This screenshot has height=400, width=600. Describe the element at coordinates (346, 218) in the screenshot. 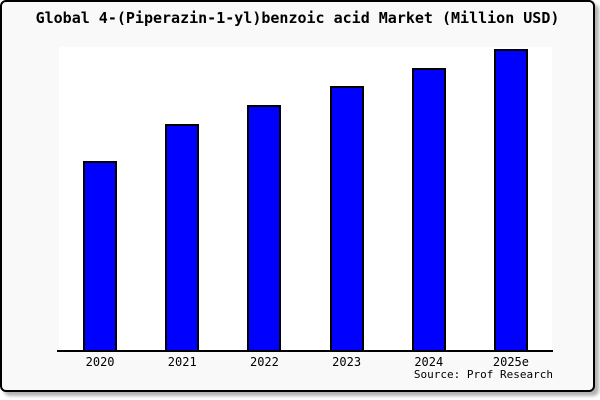

I see `bar-2023` at that location.